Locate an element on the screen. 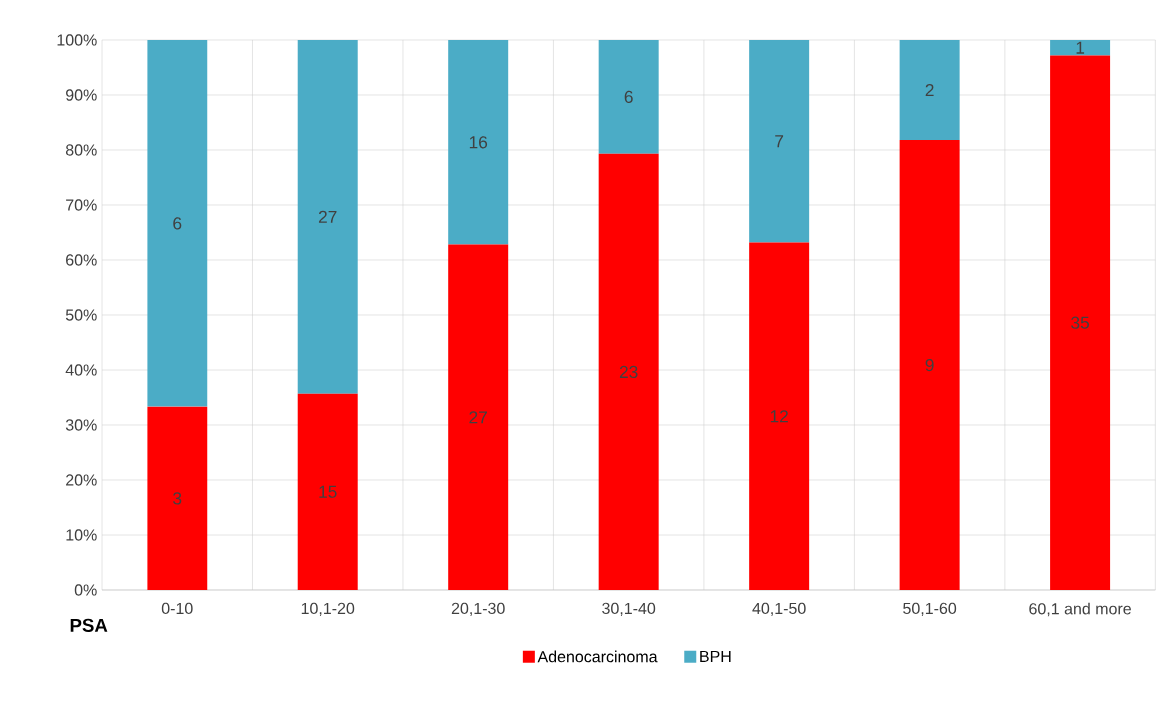 This screenshot has width=1168, height=704. annotation: 7 is located at coordinates (779, 141).